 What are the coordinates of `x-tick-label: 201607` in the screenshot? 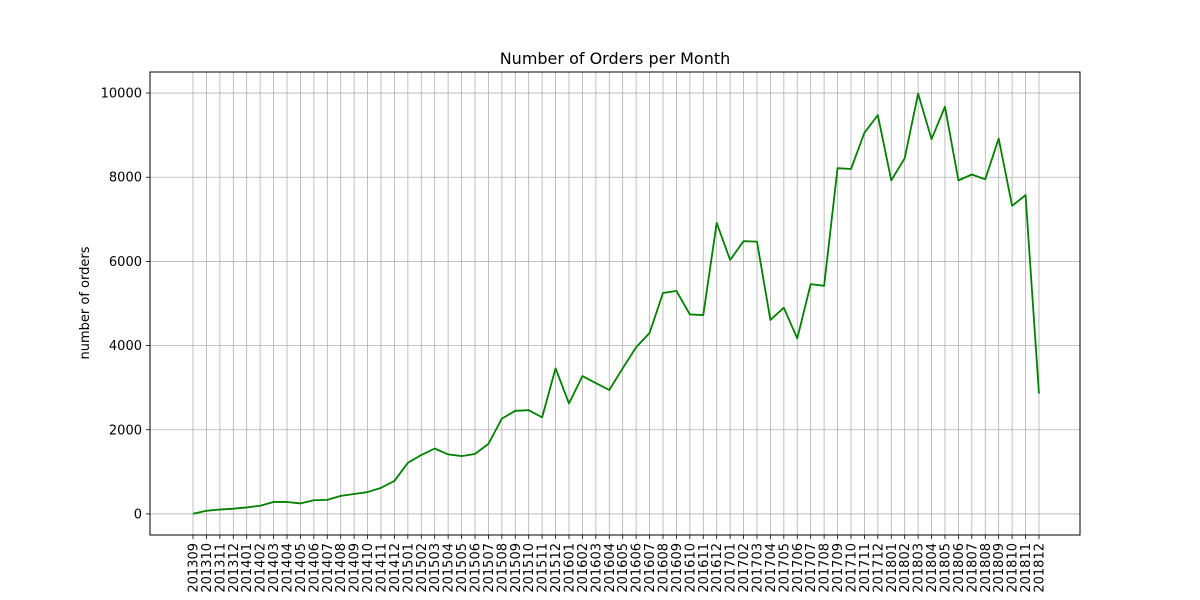 It's located at (650, 568).